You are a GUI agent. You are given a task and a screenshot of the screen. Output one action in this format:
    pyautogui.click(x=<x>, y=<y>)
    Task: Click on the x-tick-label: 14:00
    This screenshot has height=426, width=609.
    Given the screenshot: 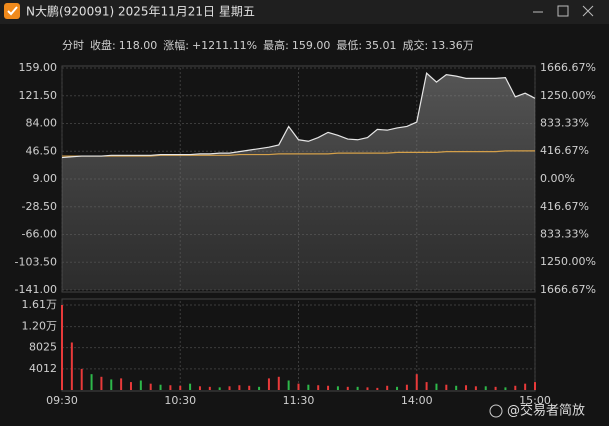 What is the action you would take?
    pyautogui.click(x=417, y=400)
    